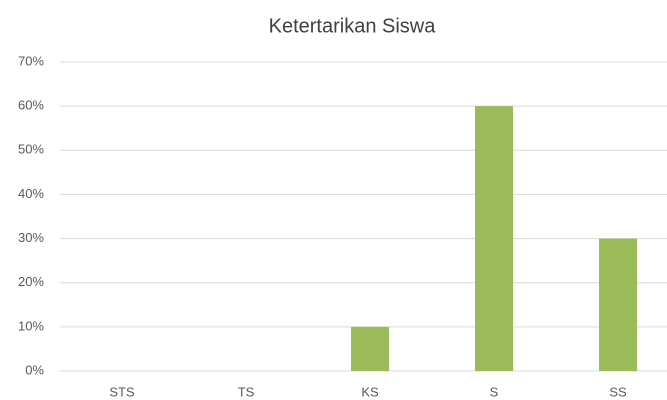  Describe the element at coordinates (122, 391) in the screenshot. I see `x-tick-label: STS` at that location.